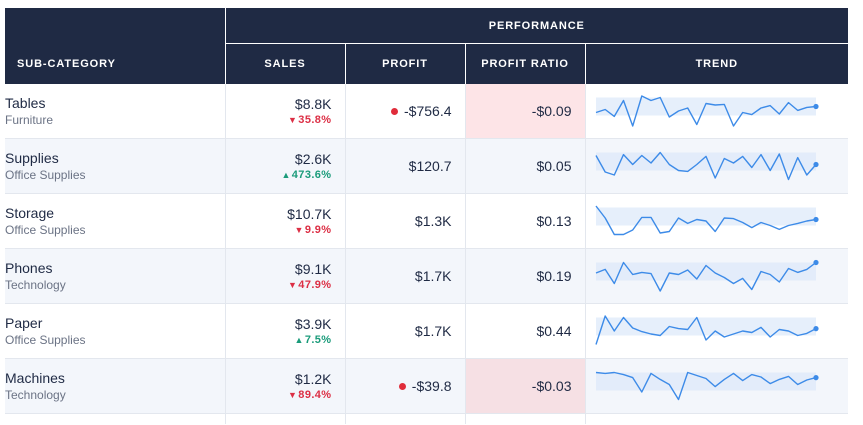  Describe the element at coordinates (318, 339) in the screenshot. I see `sales-delta-value: 7.5%` at that location.